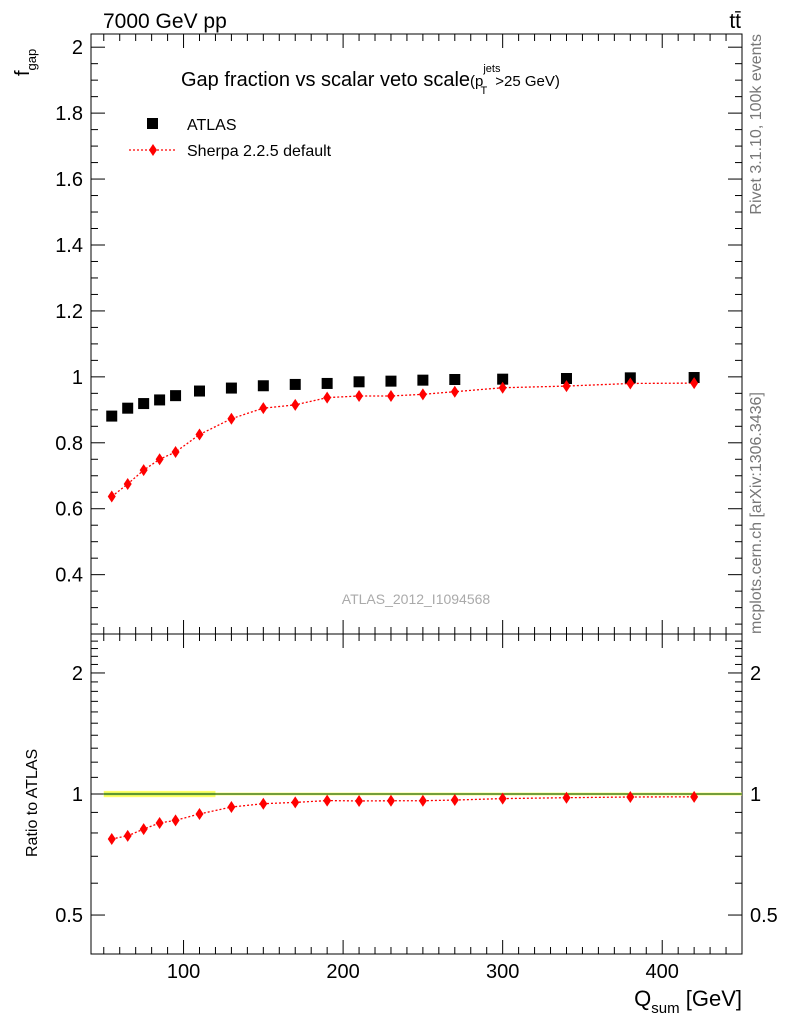 The image size is (786, 1024). I want to click on x-axis-title-main: Q, so click(642, 998).